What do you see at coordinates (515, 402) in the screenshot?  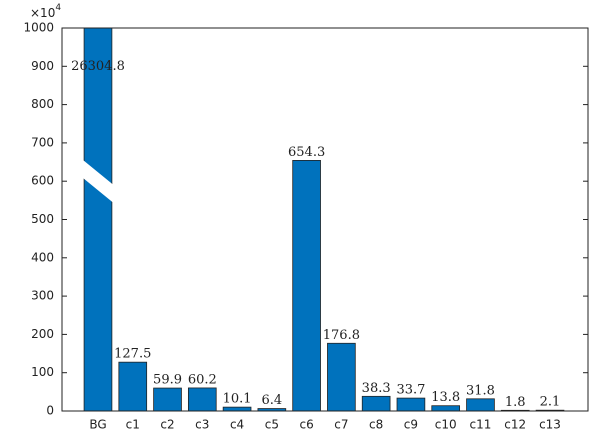 I see `value-label: 1.8` at bounding box center [515, 402].